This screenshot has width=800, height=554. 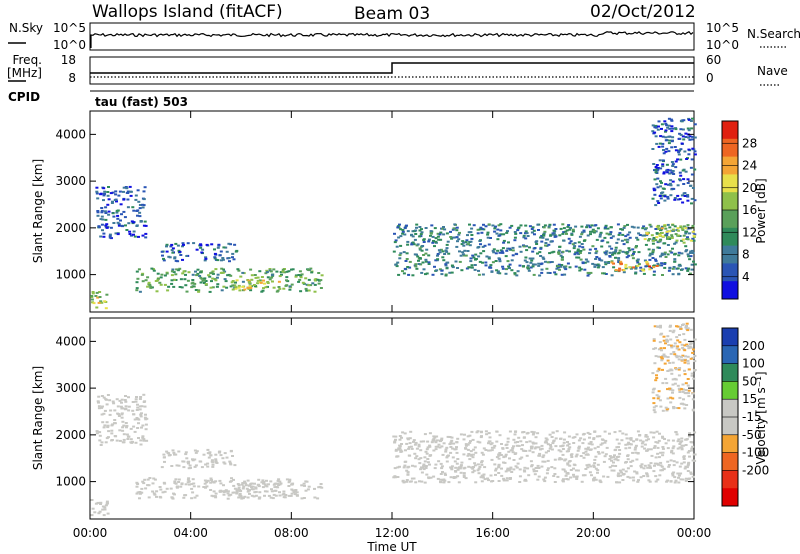 I want to click on freq-panel: Freq. [MHz] 18 8 60 0 Nave, so click(x=397, y=69).